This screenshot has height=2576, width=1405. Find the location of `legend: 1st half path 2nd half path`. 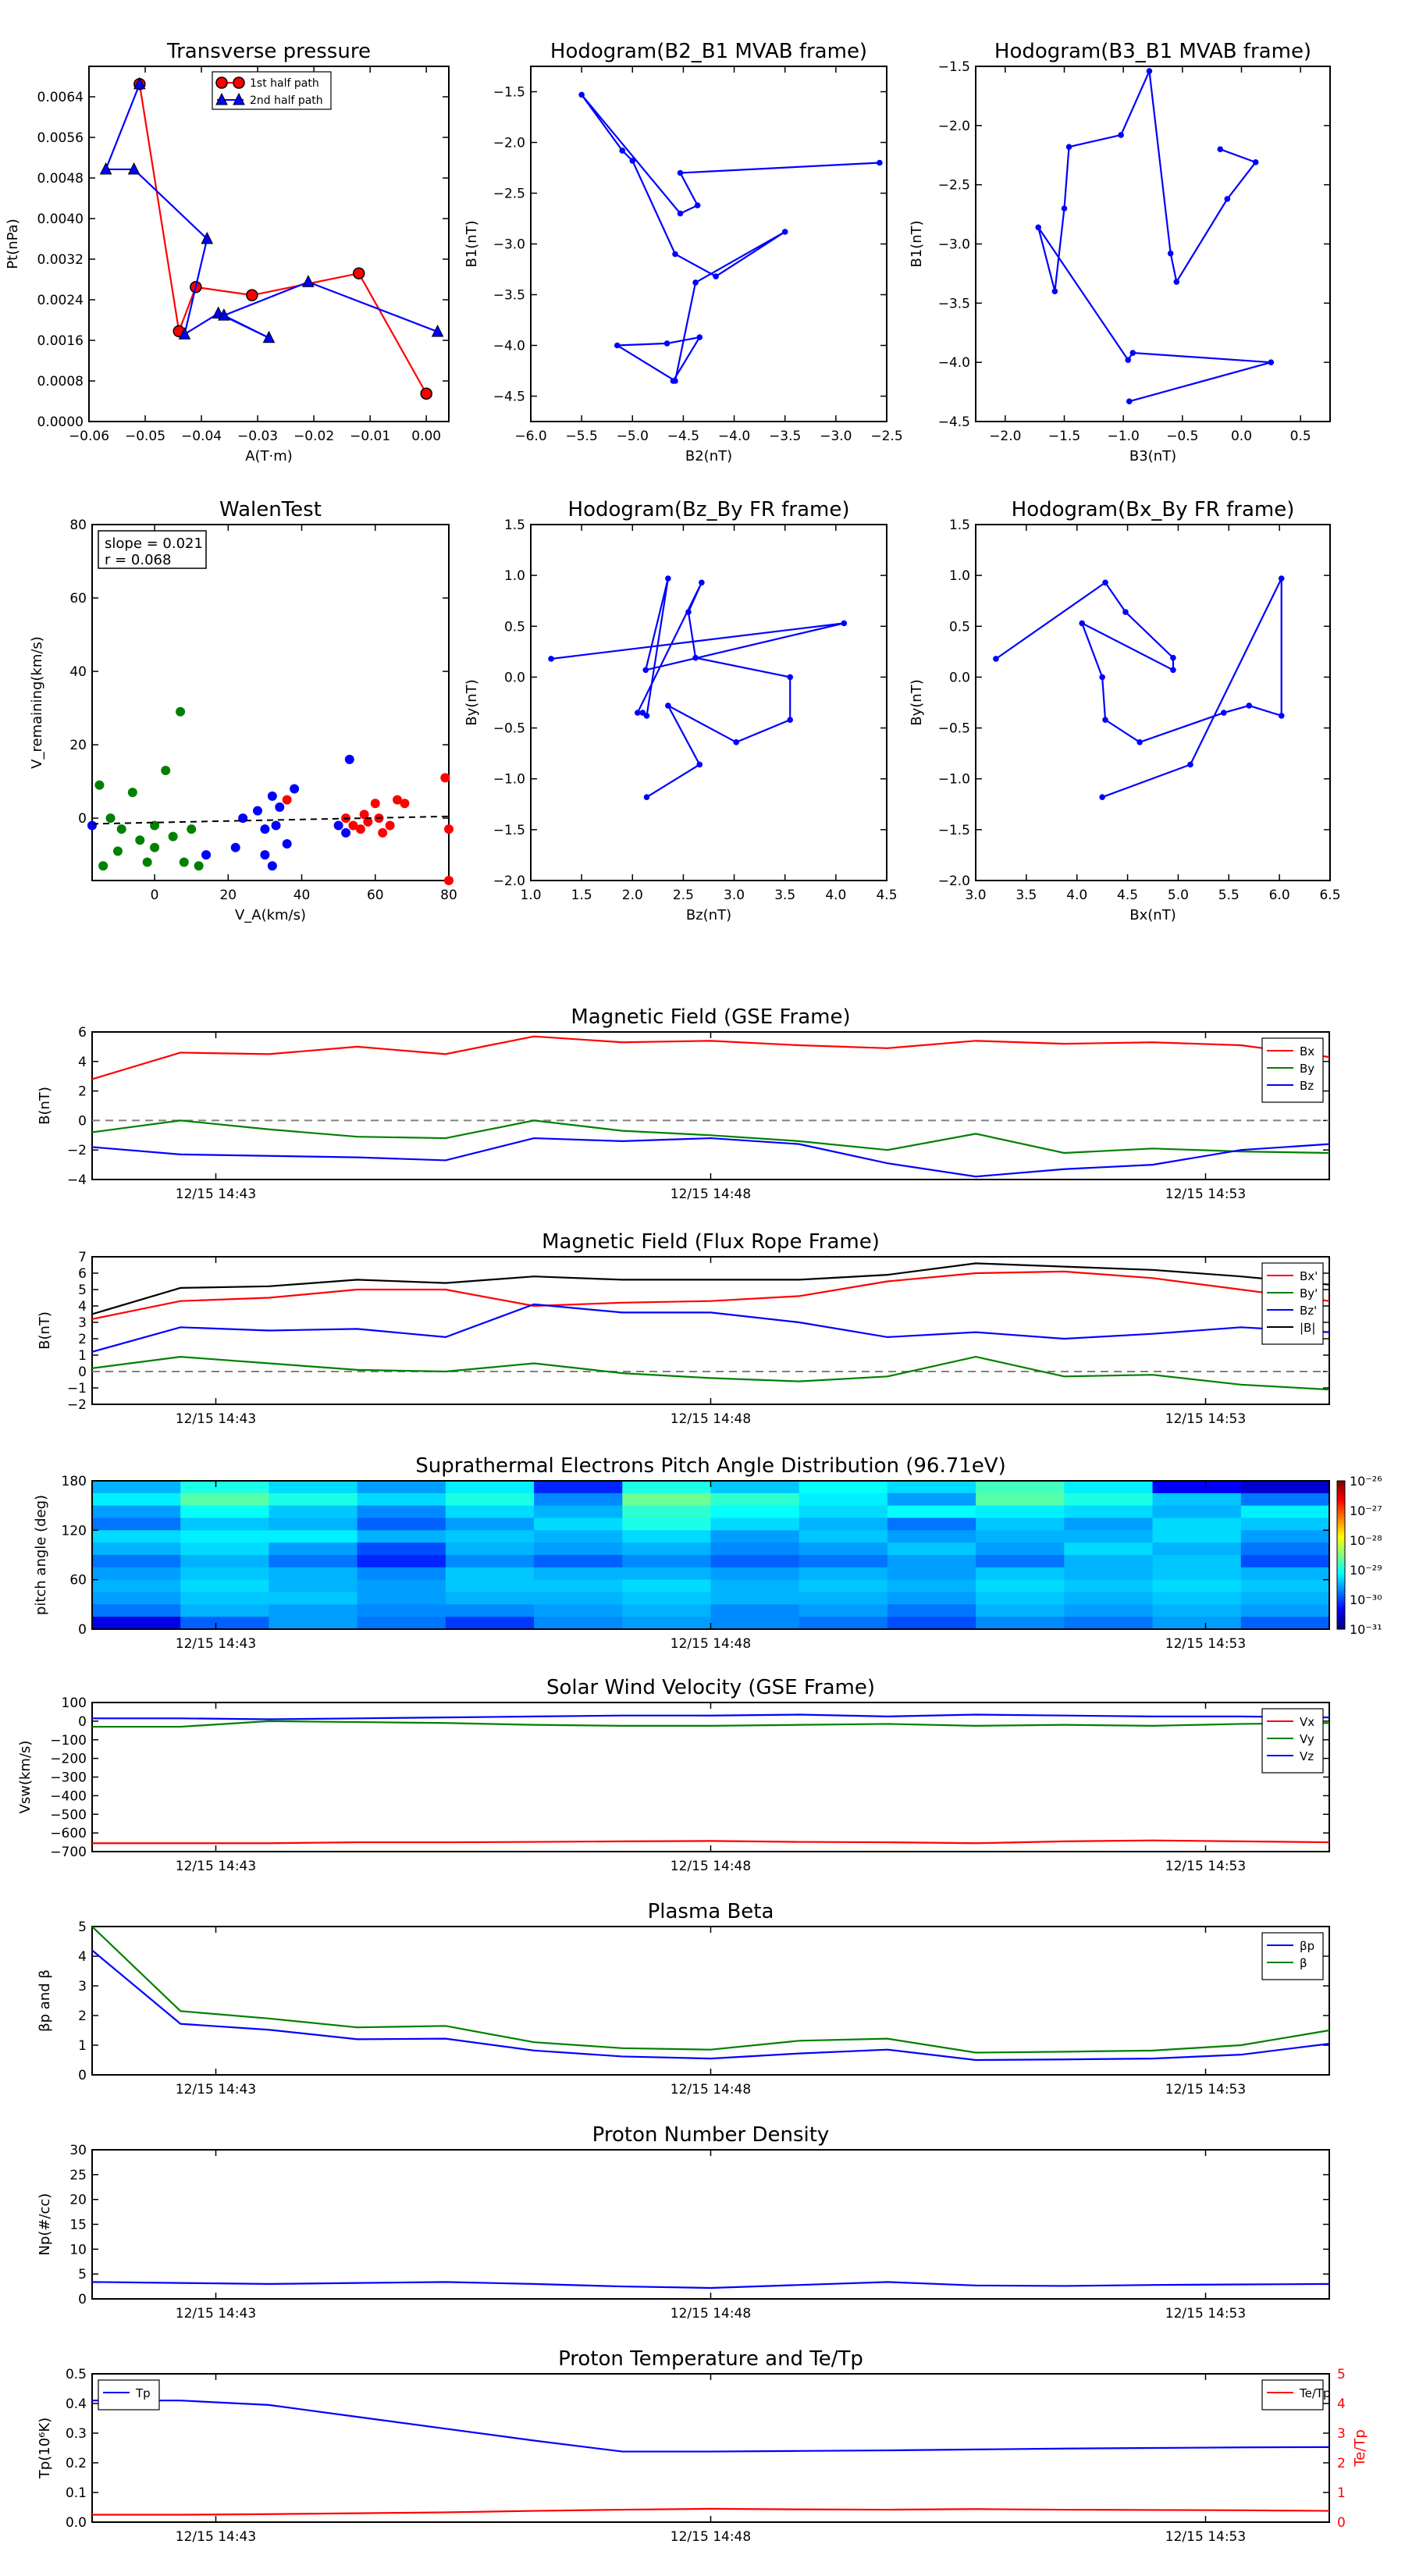

legend: 1st half path 2nd half path is located at coordinates (272, 90).